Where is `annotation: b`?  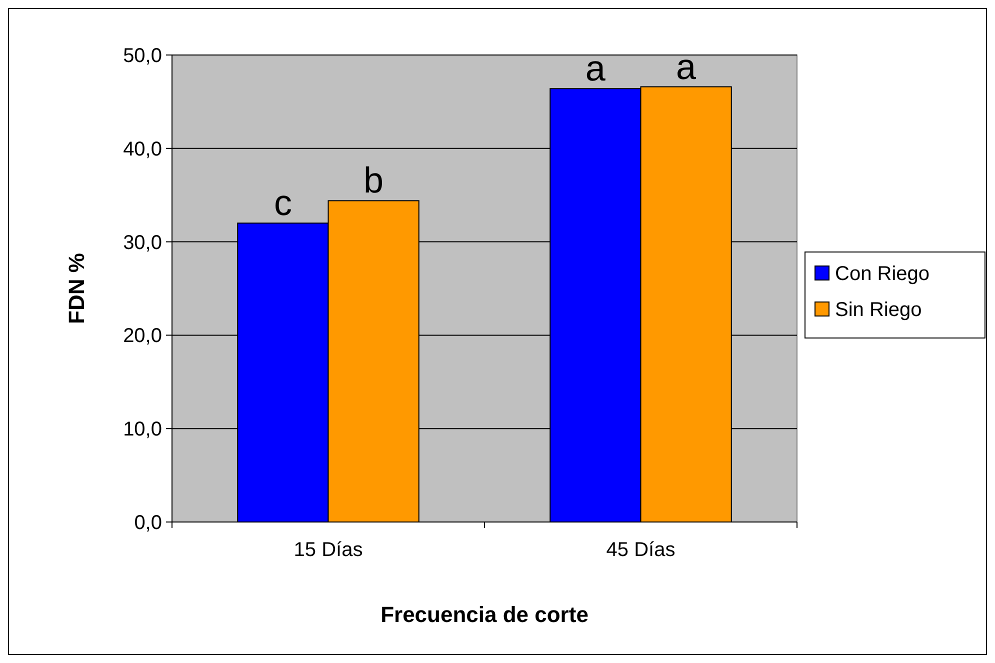
annotation: b is located at coordinates (374, 180).